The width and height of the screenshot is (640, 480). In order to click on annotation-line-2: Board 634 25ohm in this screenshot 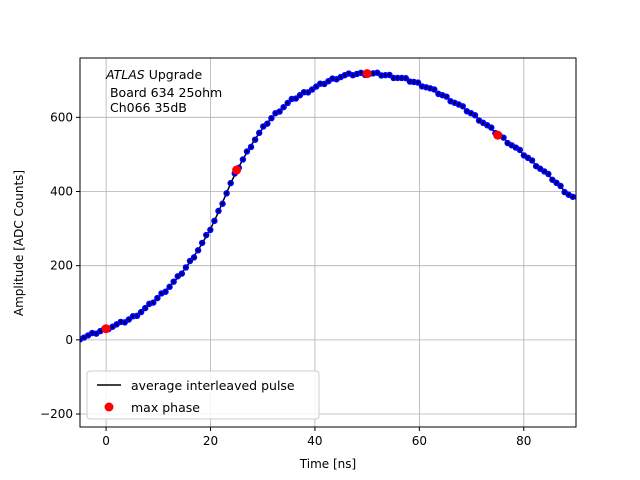, I will do `click(164, 92)`.